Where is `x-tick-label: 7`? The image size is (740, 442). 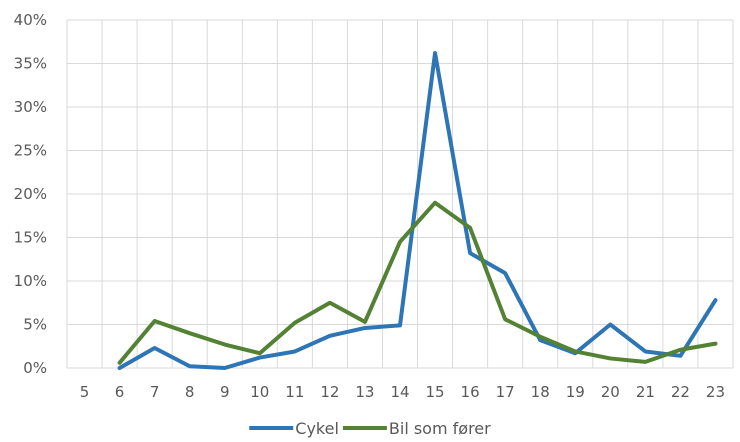
x-tick-label: 7 is located at coordinates (155, 392).